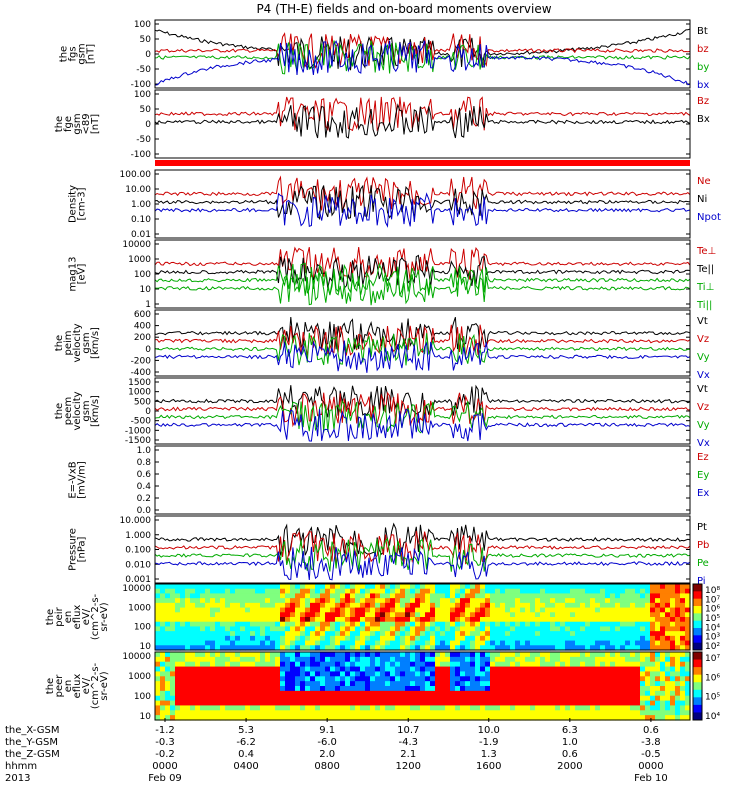 This screenshot has width=750, height=800. I want to click on x-row-label: the_X-GSM, so click(32, 730).